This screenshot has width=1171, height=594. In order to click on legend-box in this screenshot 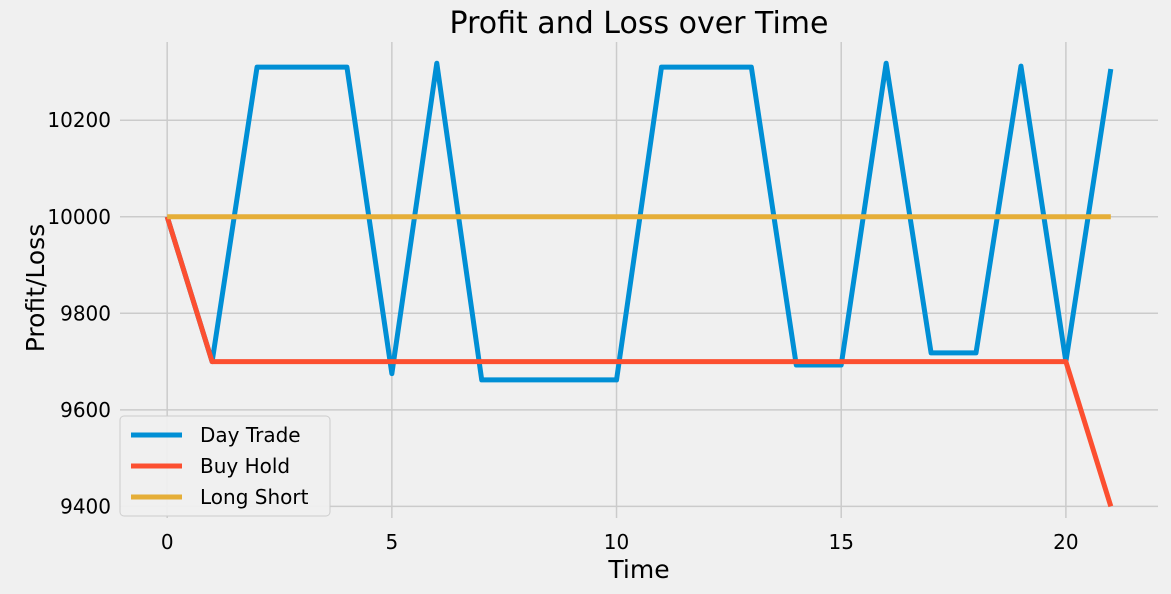, I will do `click(225, 466)`.